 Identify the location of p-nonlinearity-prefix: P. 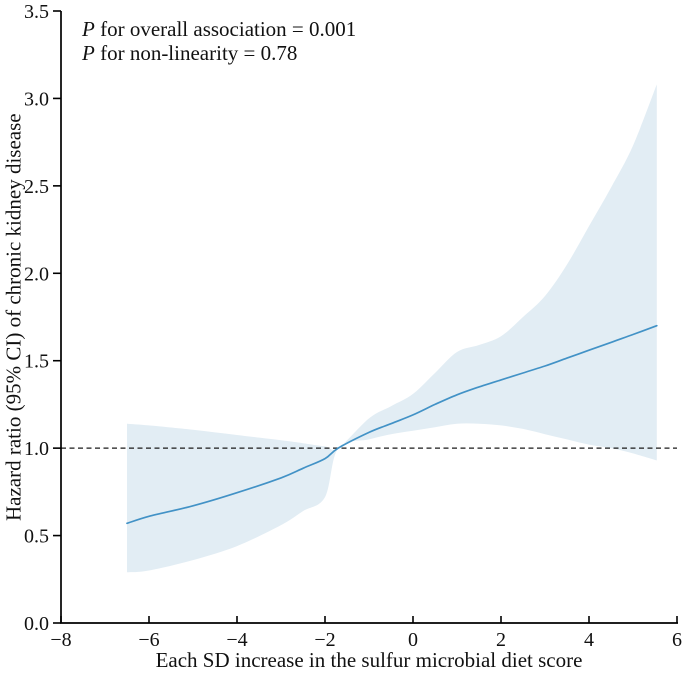
(88, 53).